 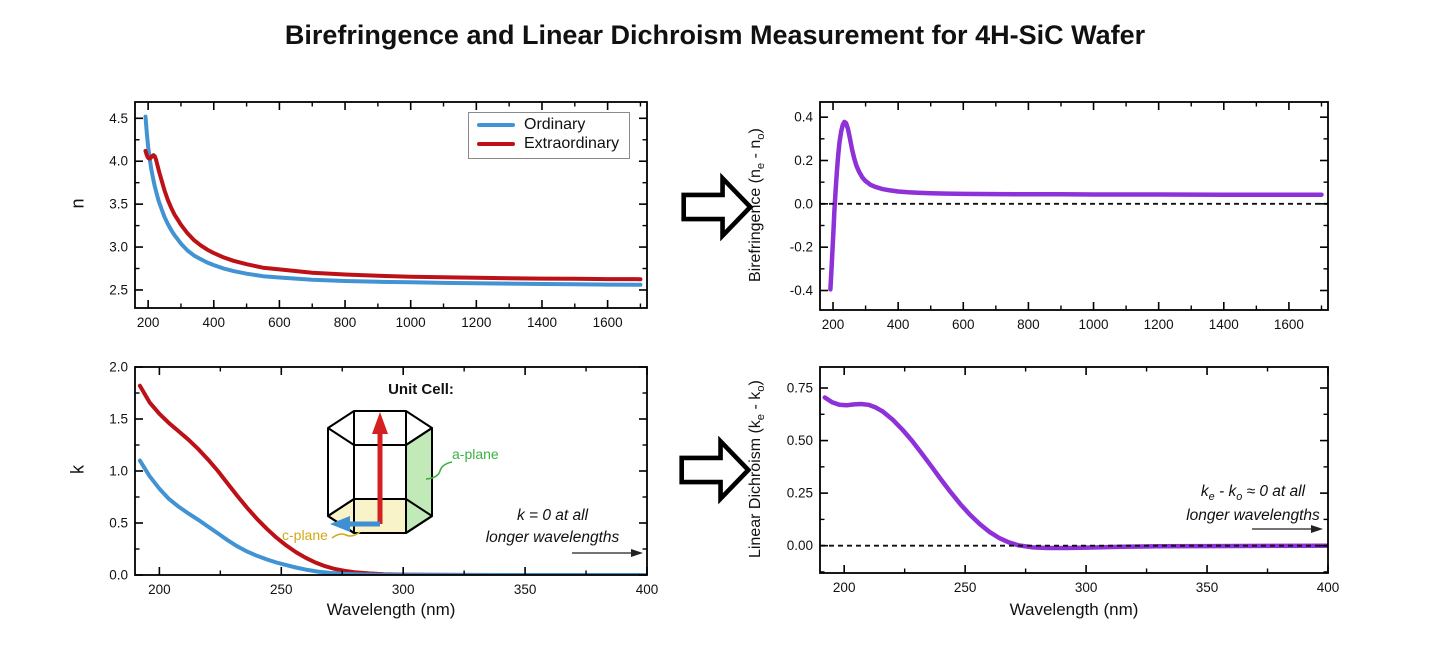 What do you see at coordinates (572, 143) in the screenshot?
I see `legend-label: Extraordinary` at bounding box center [572, 143].